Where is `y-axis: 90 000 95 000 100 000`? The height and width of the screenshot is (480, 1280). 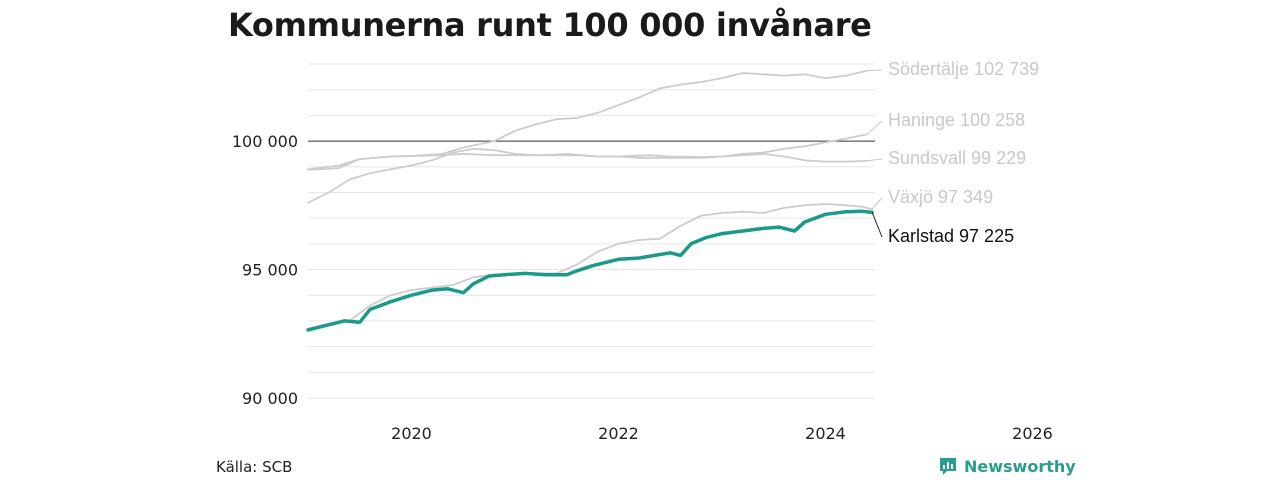 y-axis: 90 000 95 000 100 000 is located at coordinates (265, 270).